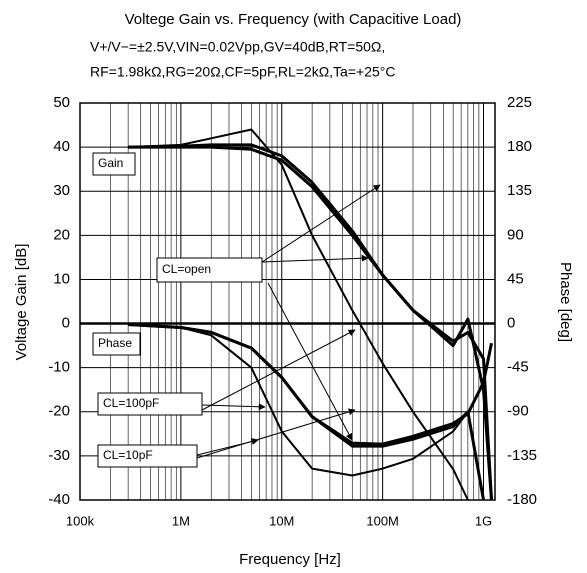  Describe the element at coordinates (131, 403) in the screenshot. I see `annotation: CL=100pF` at that location.